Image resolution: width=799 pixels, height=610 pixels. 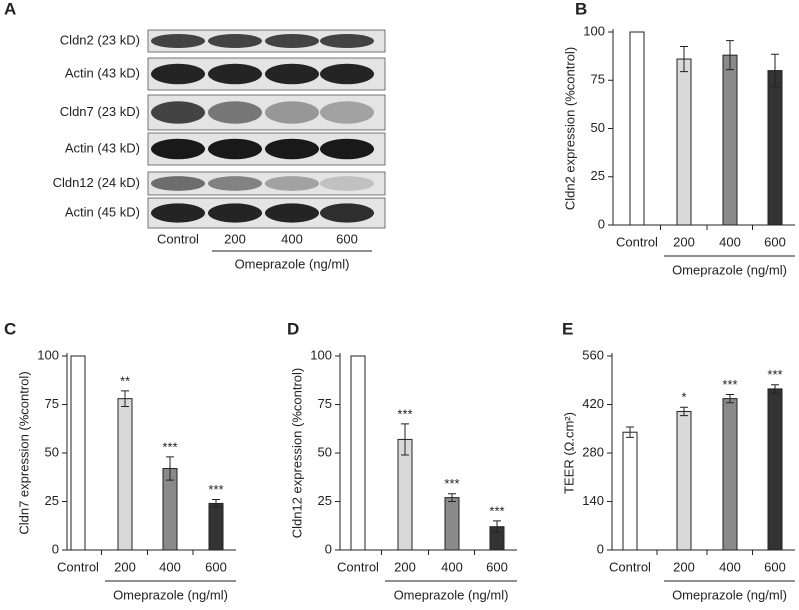 What do you see at coordinates (293, 328) in the screenshot?
I see `panel-label: D` at bounding box center [293, 328].